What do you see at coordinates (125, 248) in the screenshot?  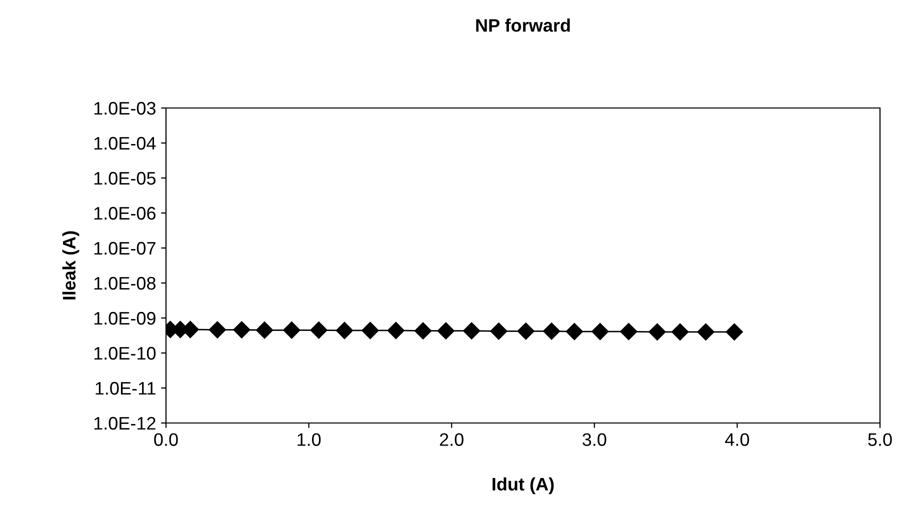 I see `y-tick-label: 1.0E-07` at bounding box center [125, 248].